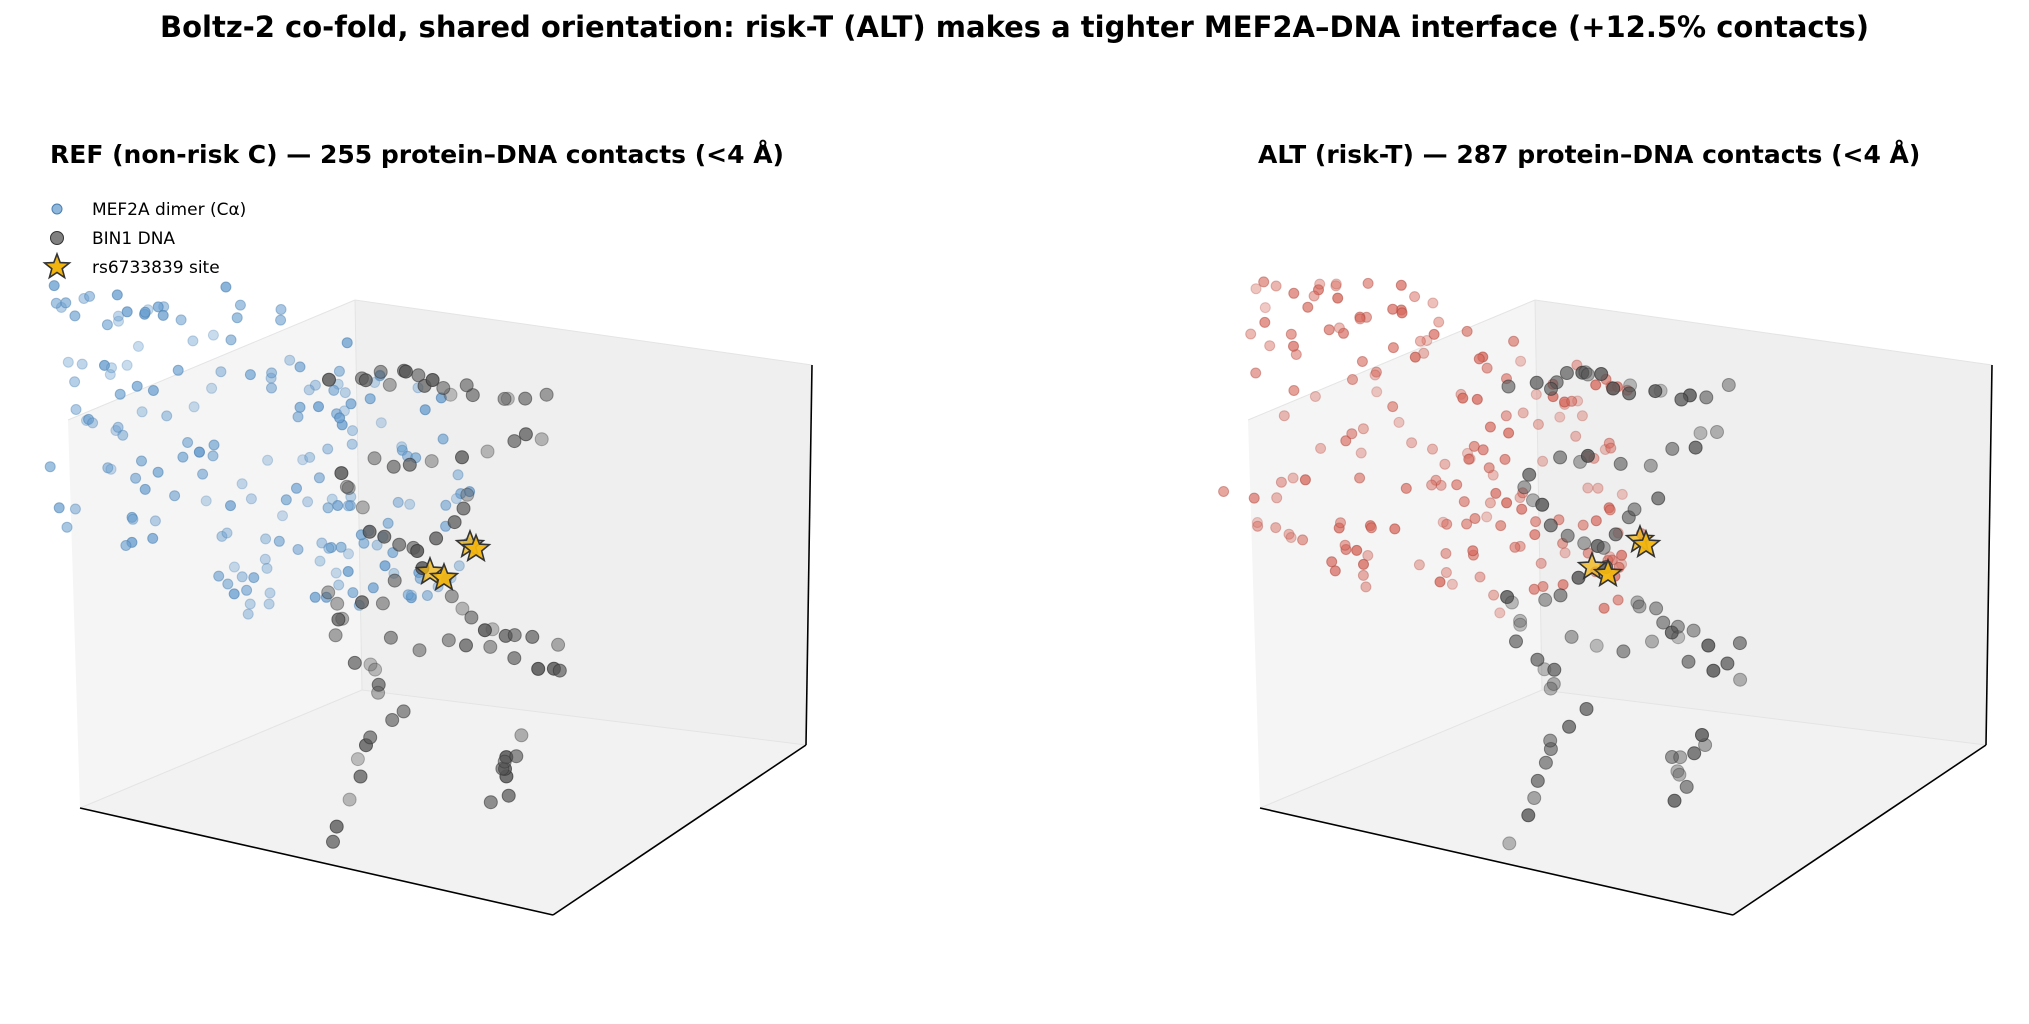 Image resolution: width=2029 pixels, height=1024 pixels. What do you see at coordinates (1592, 565) in the screenshot?
I see `site-star-icon` at bounding box center [1592, 565].